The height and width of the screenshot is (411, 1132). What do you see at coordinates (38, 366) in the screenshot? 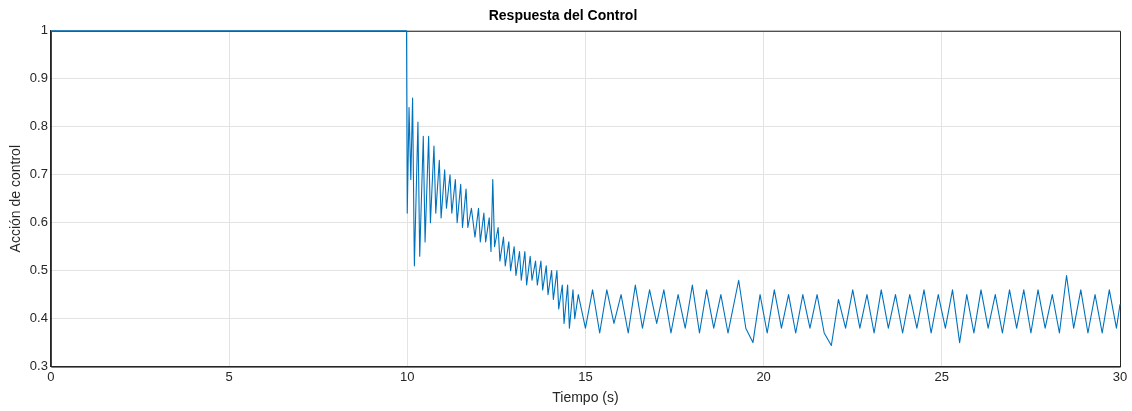
I see `y-tick-label: 0.3` at bounding box center [38, 366].